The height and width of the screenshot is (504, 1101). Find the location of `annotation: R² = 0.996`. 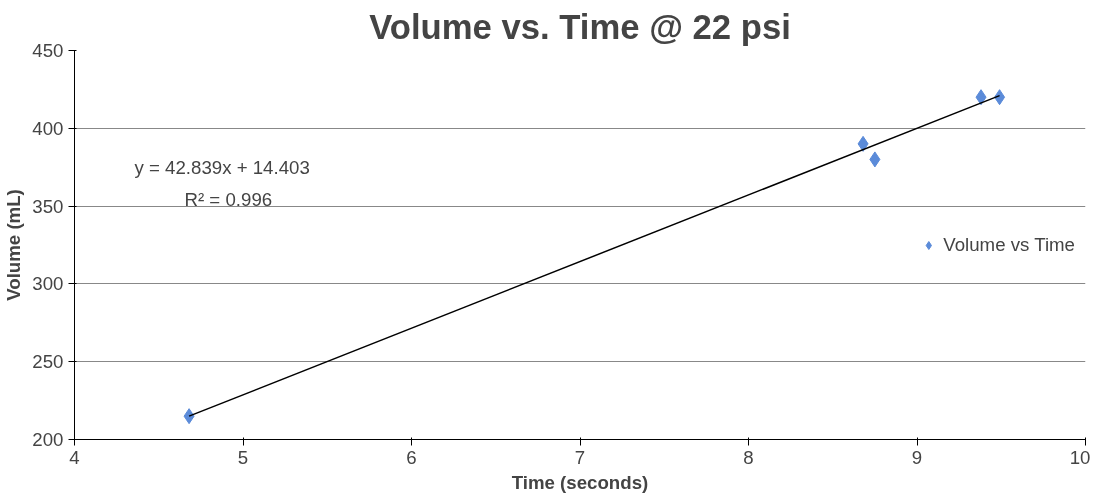

annotation: R² = 0.996 is located at coordinates (228, 199).